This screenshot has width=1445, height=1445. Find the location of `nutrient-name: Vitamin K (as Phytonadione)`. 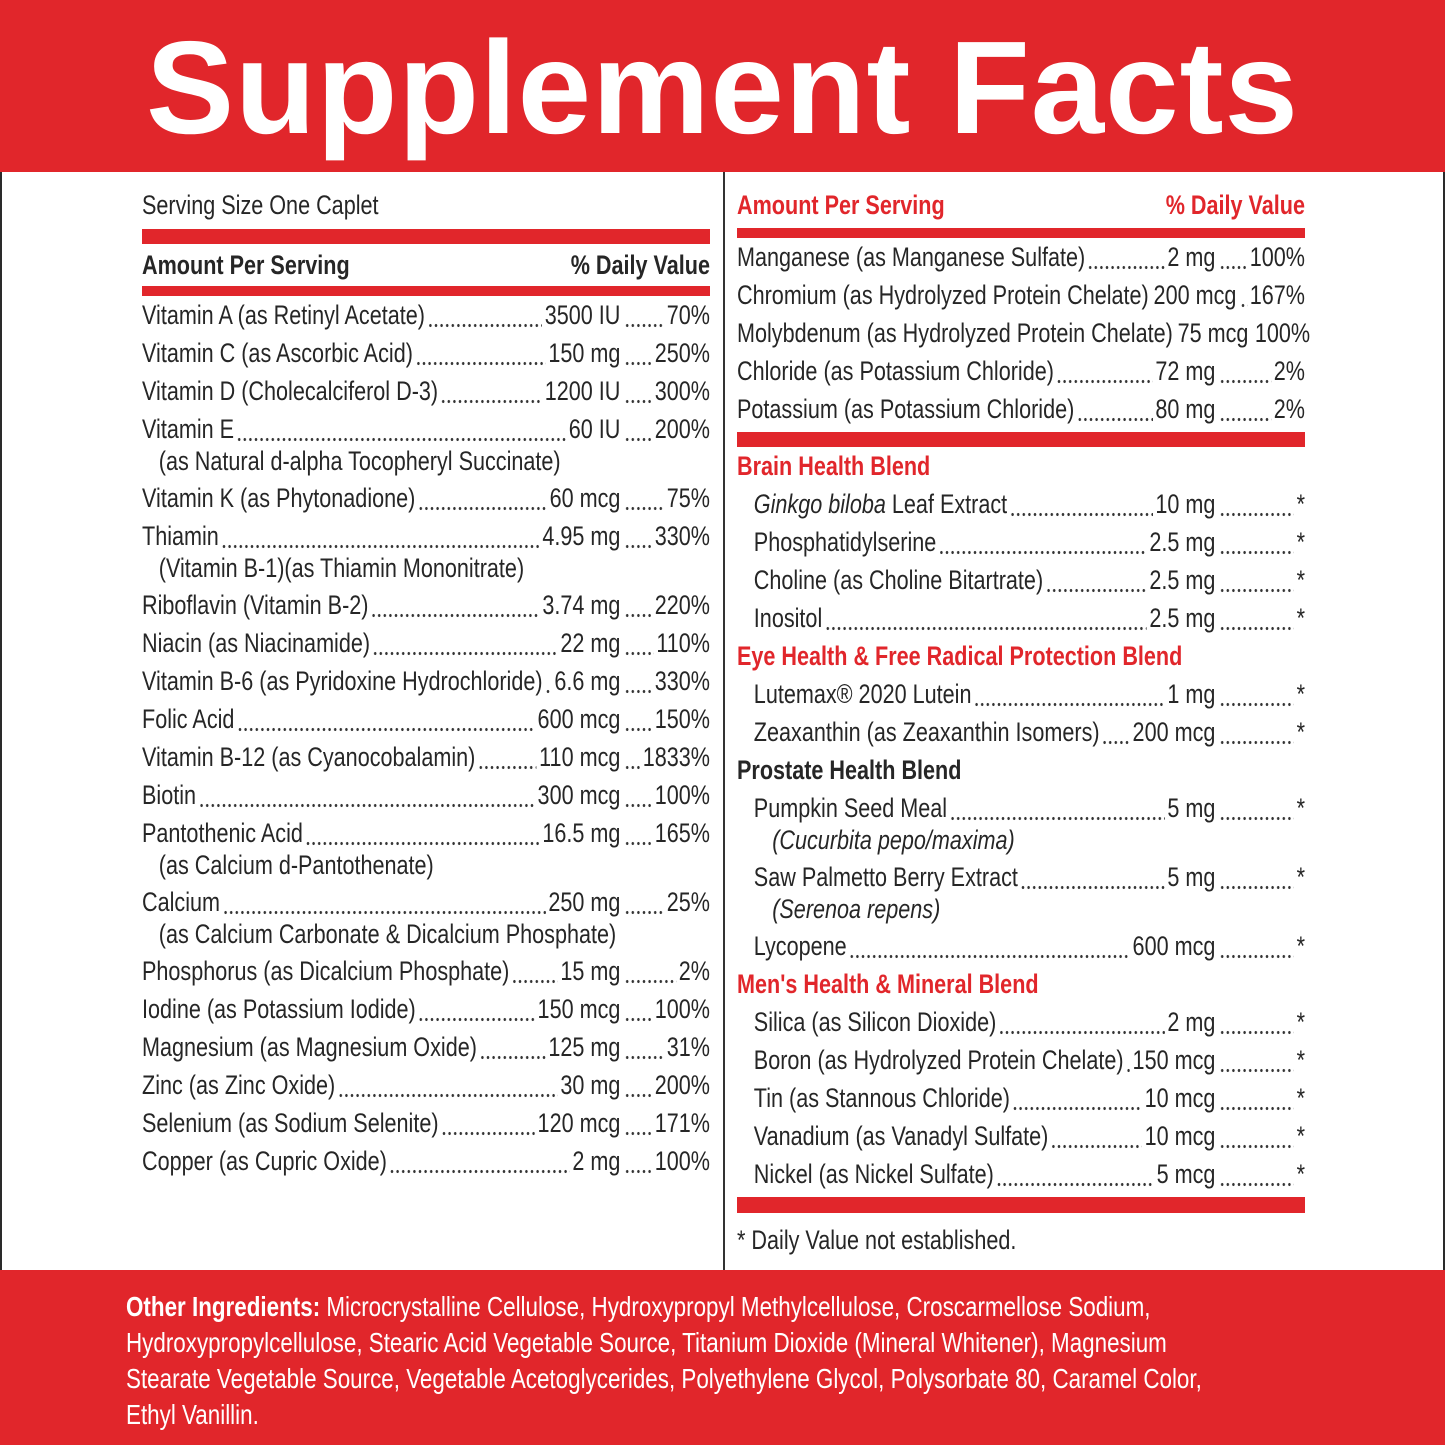

nutrient-name: Vitamin K (as Phytonadione) is located at coordinates (279, 497).